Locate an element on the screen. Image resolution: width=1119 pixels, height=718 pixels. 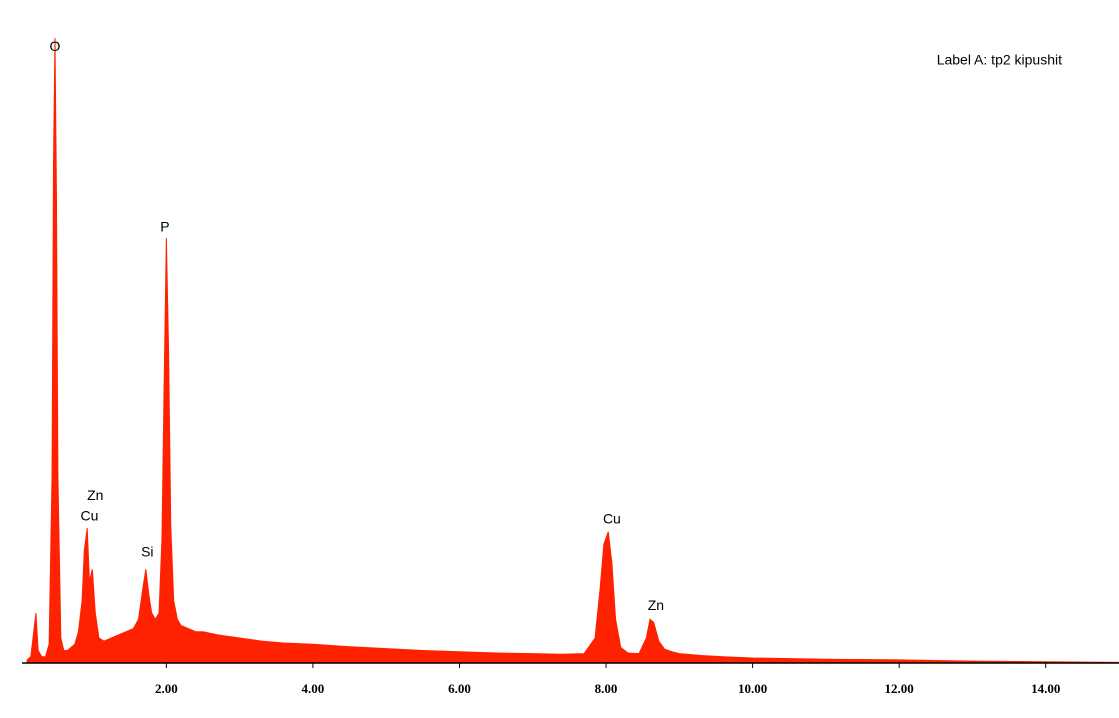
peak-label: O is located at coordinates (55, 46).